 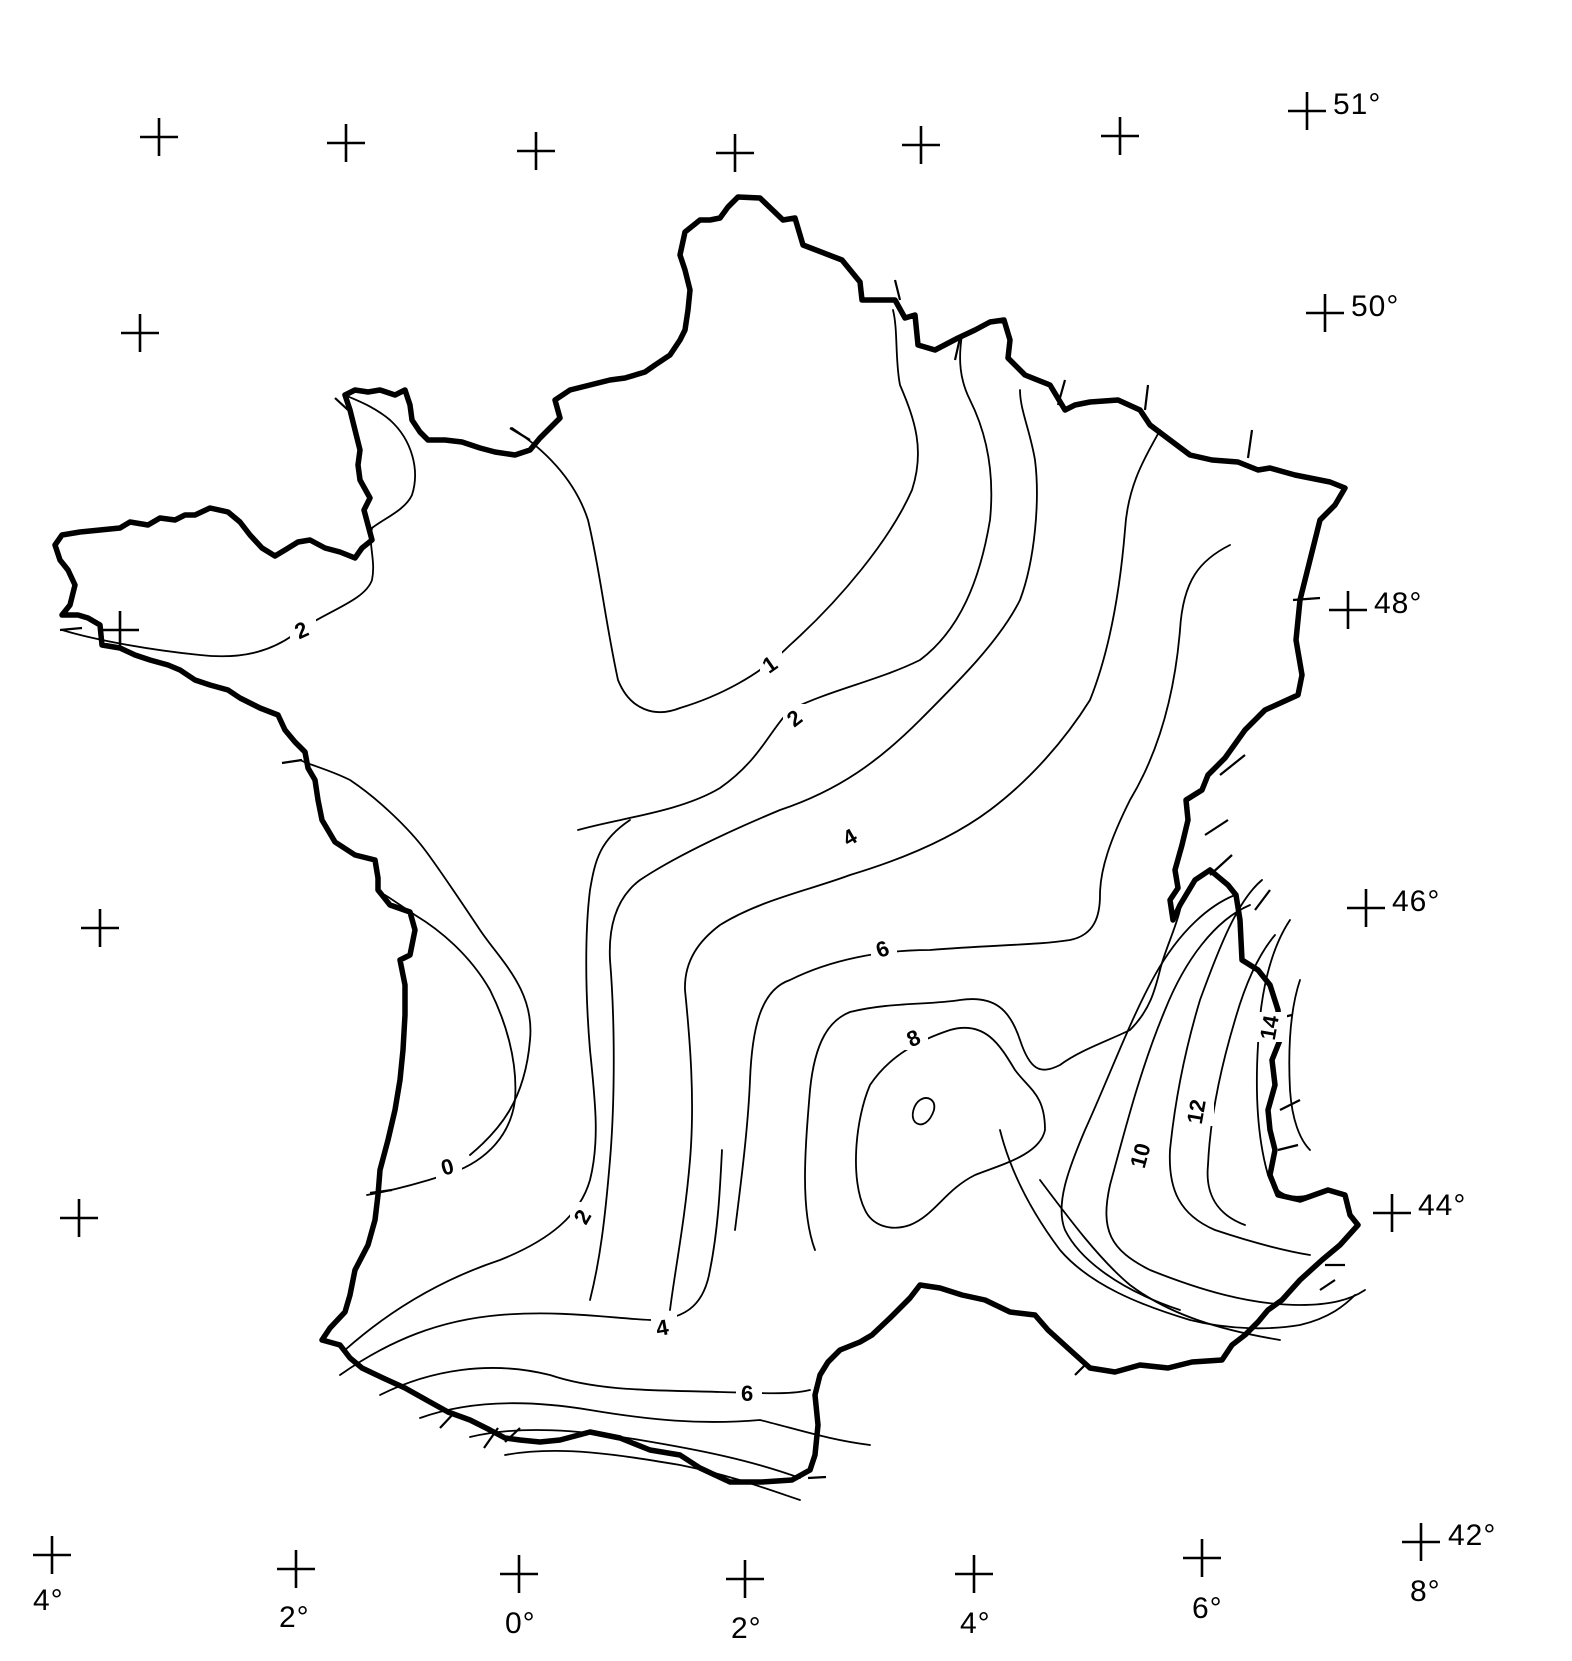 What do you see at coordinates (48, 1600) in the screenshot?
I see `lon-label-4w: 4°` at bounding box center [48, 1600].